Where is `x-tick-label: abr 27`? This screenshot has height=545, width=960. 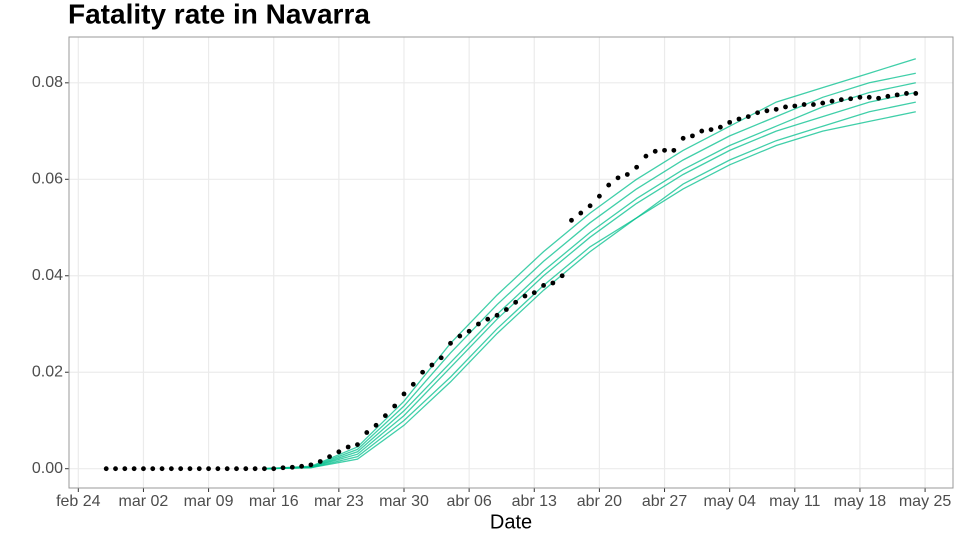 x-tick-label: abr 27 is located at coordinates (664, 501).